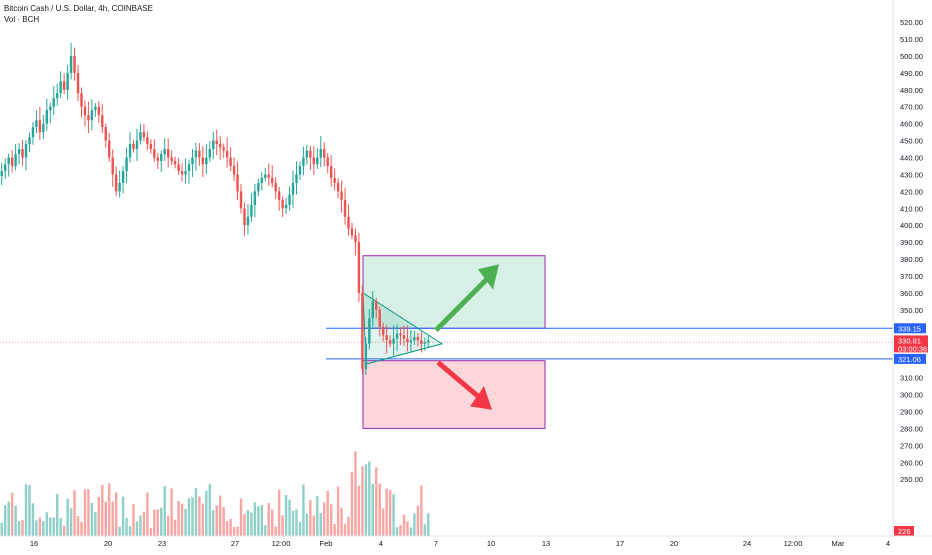  I want to click on x-tick-label: 7, so click(436, 543).